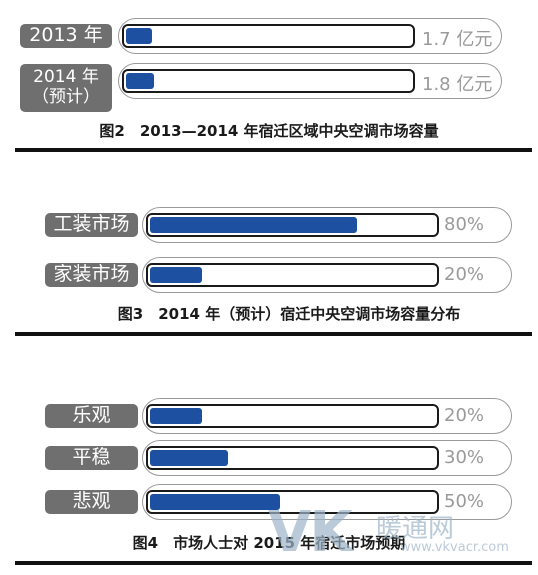 The height and width of the screenshot is (575, 538). I want to click on row-label: 2014 年 （预计）, so click(66, 88).